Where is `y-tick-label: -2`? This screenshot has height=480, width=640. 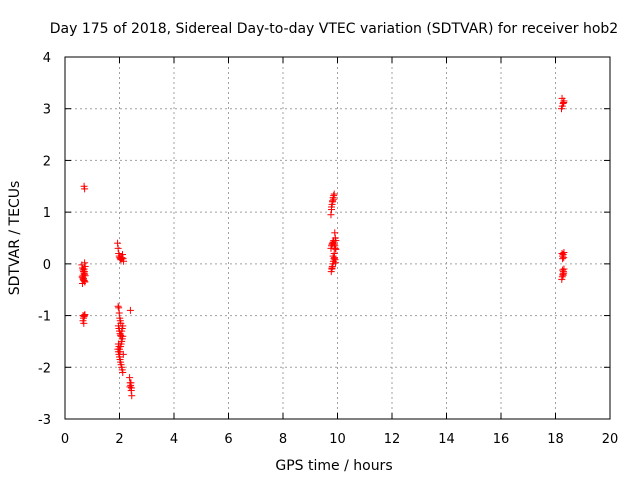 y-tick-label: -2 is located at coordinates (44, 368).